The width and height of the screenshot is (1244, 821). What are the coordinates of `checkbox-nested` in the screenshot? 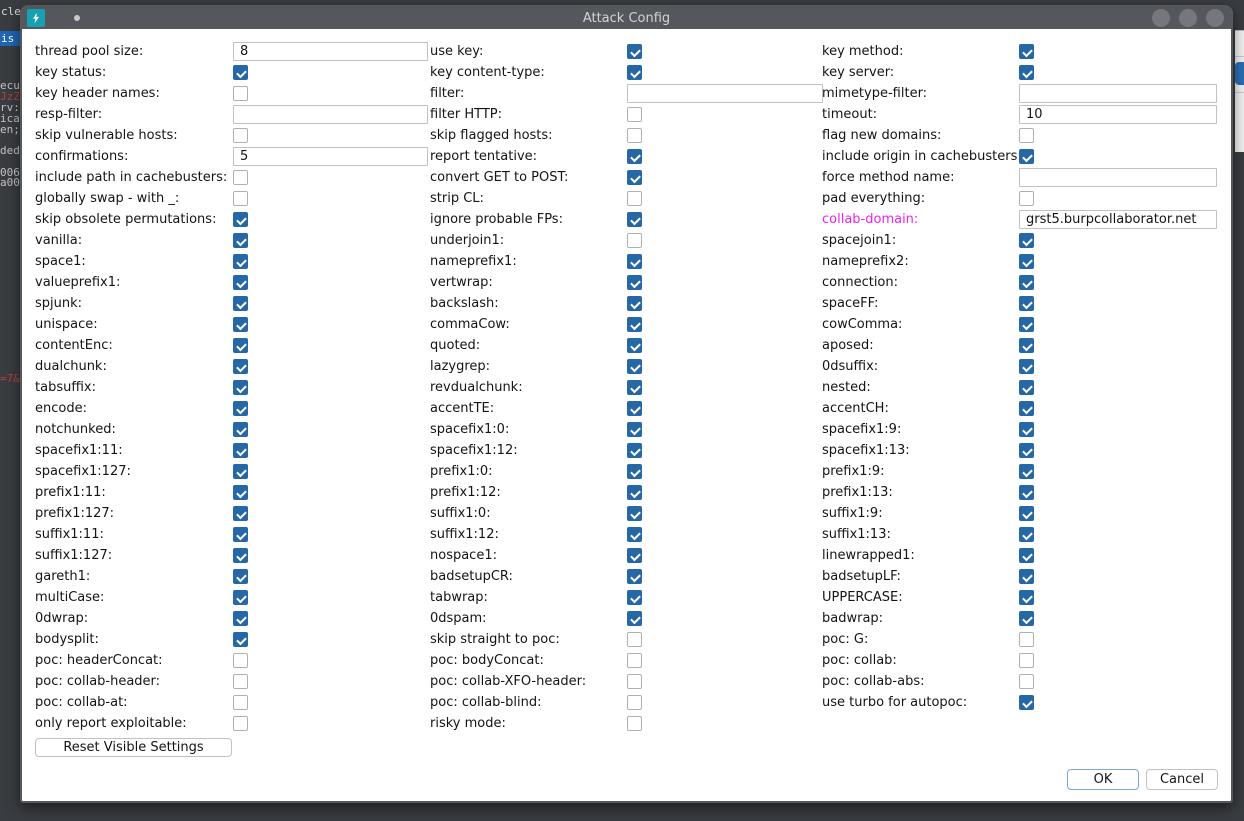 It's located at (1026, 387).